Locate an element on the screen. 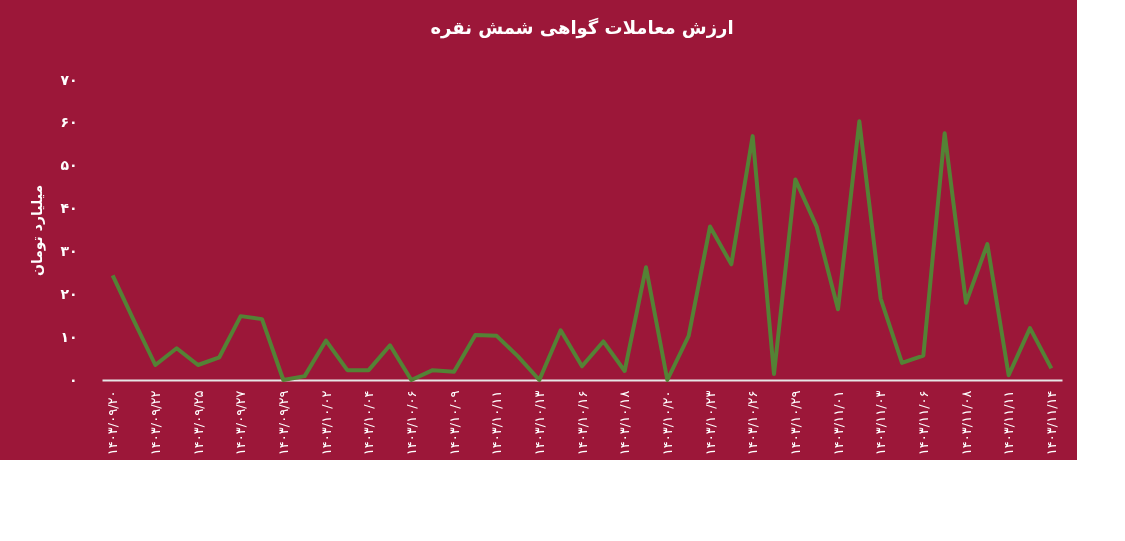 The image size is (1125, 541). y-tick-label: ۱۰ is located at coordinates (69, 336).